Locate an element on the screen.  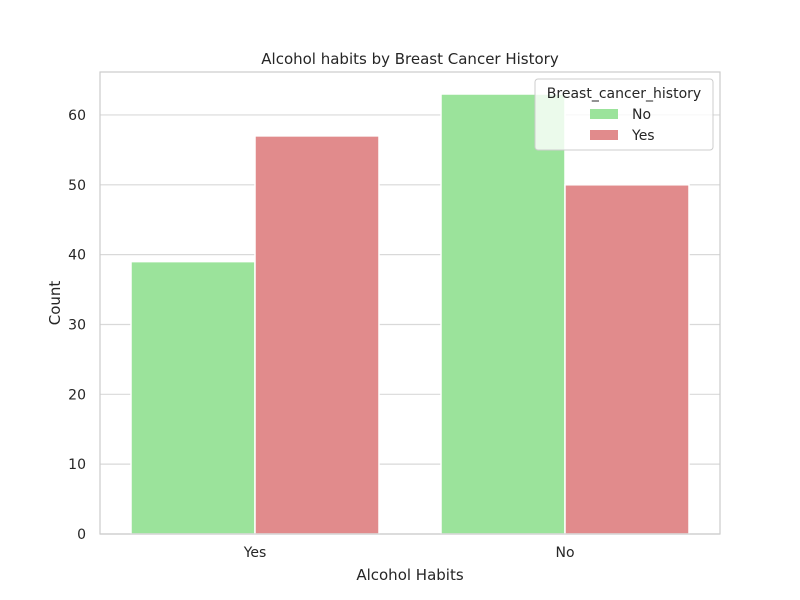
legend-box is located at coordinates (624, 114).